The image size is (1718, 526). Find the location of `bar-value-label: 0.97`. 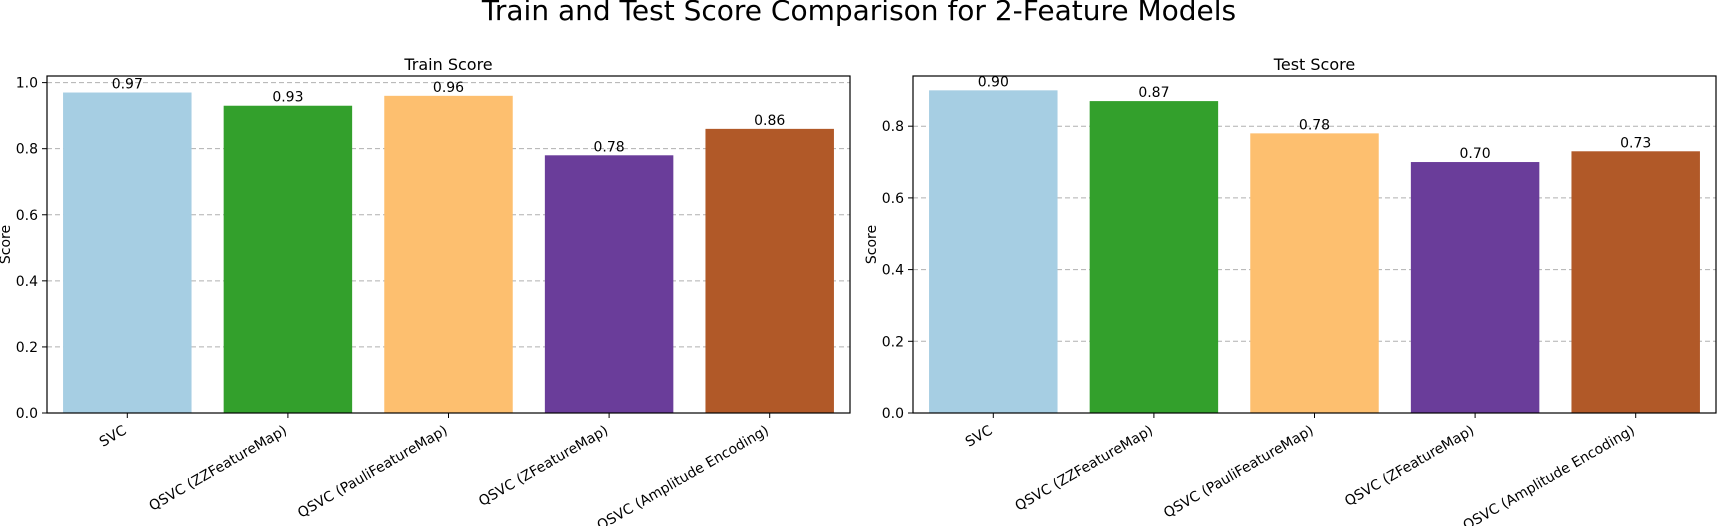

bar-value-label: 0.97 is located at coordinates (127, 85).